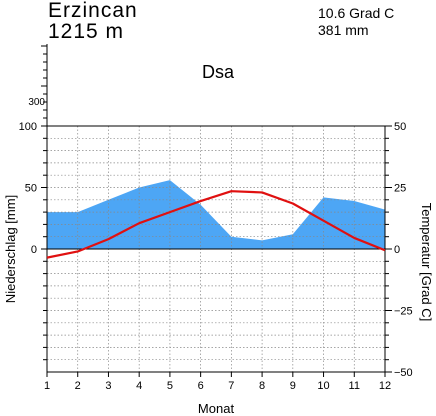  I want to click on month-tick-label: 9, so click(293, 386).